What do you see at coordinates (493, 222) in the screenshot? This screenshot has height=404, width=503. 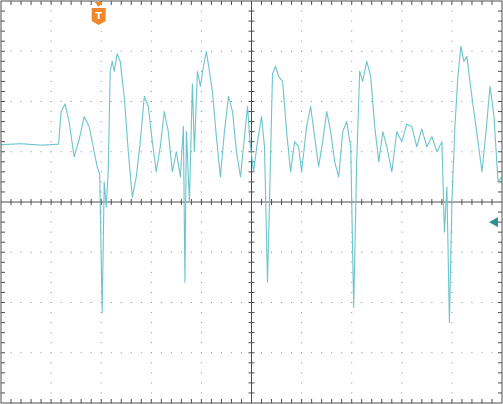 I see `left-arrow-icon` at bounding box center [493, 222].